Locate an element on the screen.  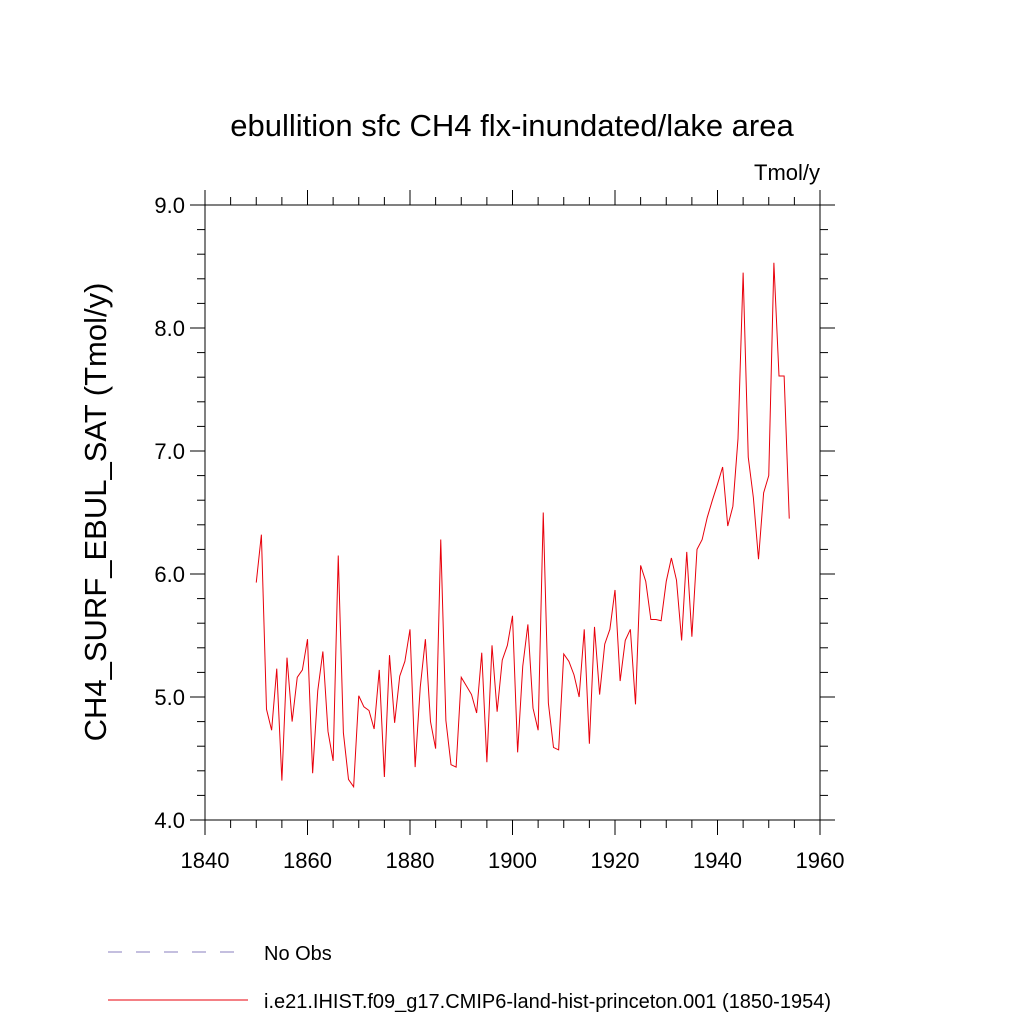
x-tick-label: 1880 is located at coordinates (410, 860).